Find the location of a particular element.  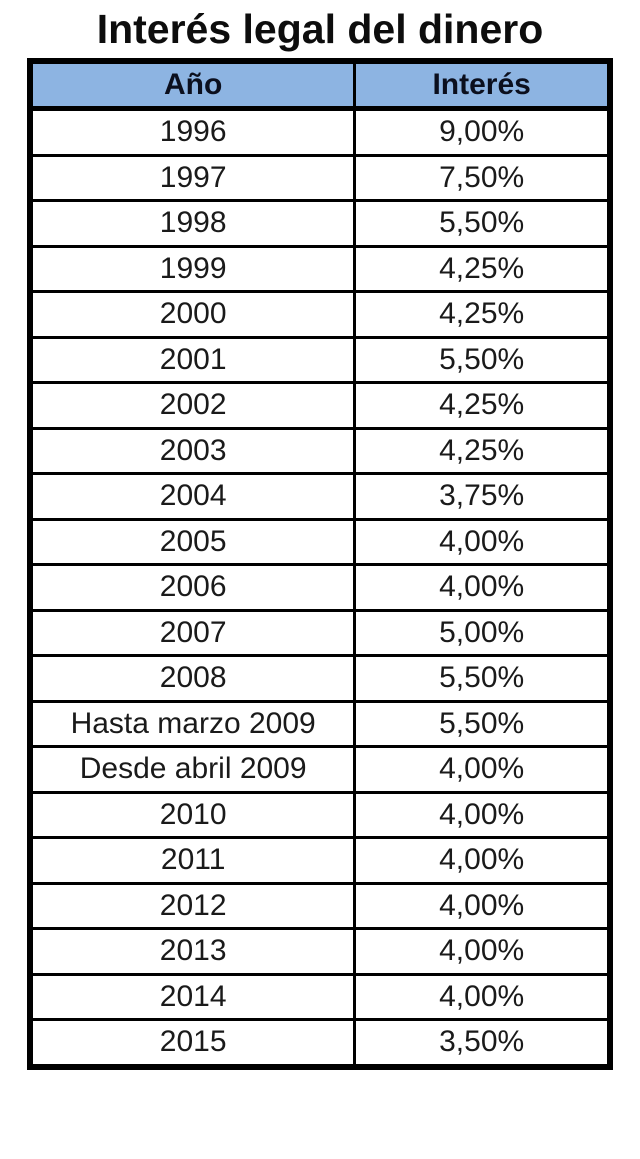

table-row: 2004 3,75% is located at coordinates (320, 496).